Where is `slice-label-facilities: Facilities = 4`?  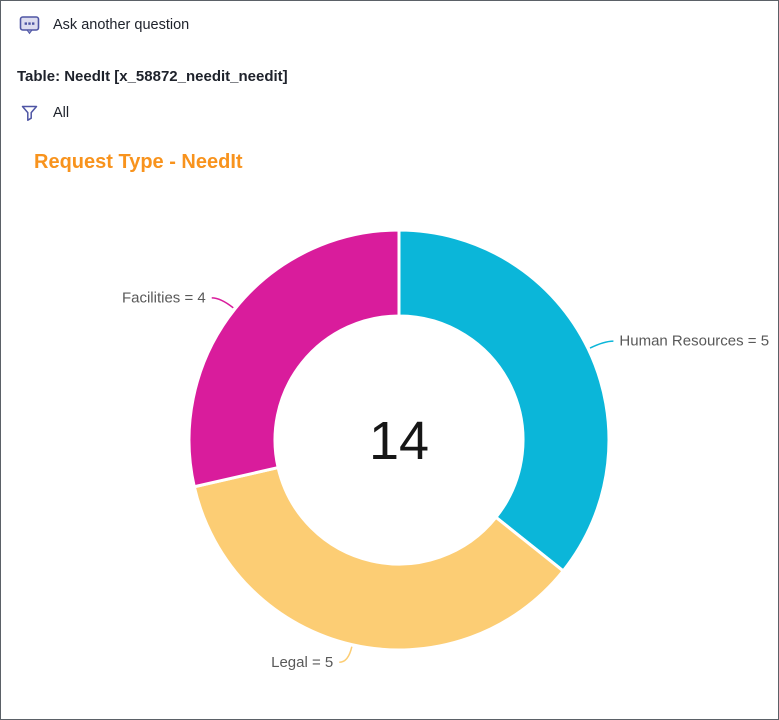 slice-label-facilities: Facilities = 4 is located at coordinates (164, 297).